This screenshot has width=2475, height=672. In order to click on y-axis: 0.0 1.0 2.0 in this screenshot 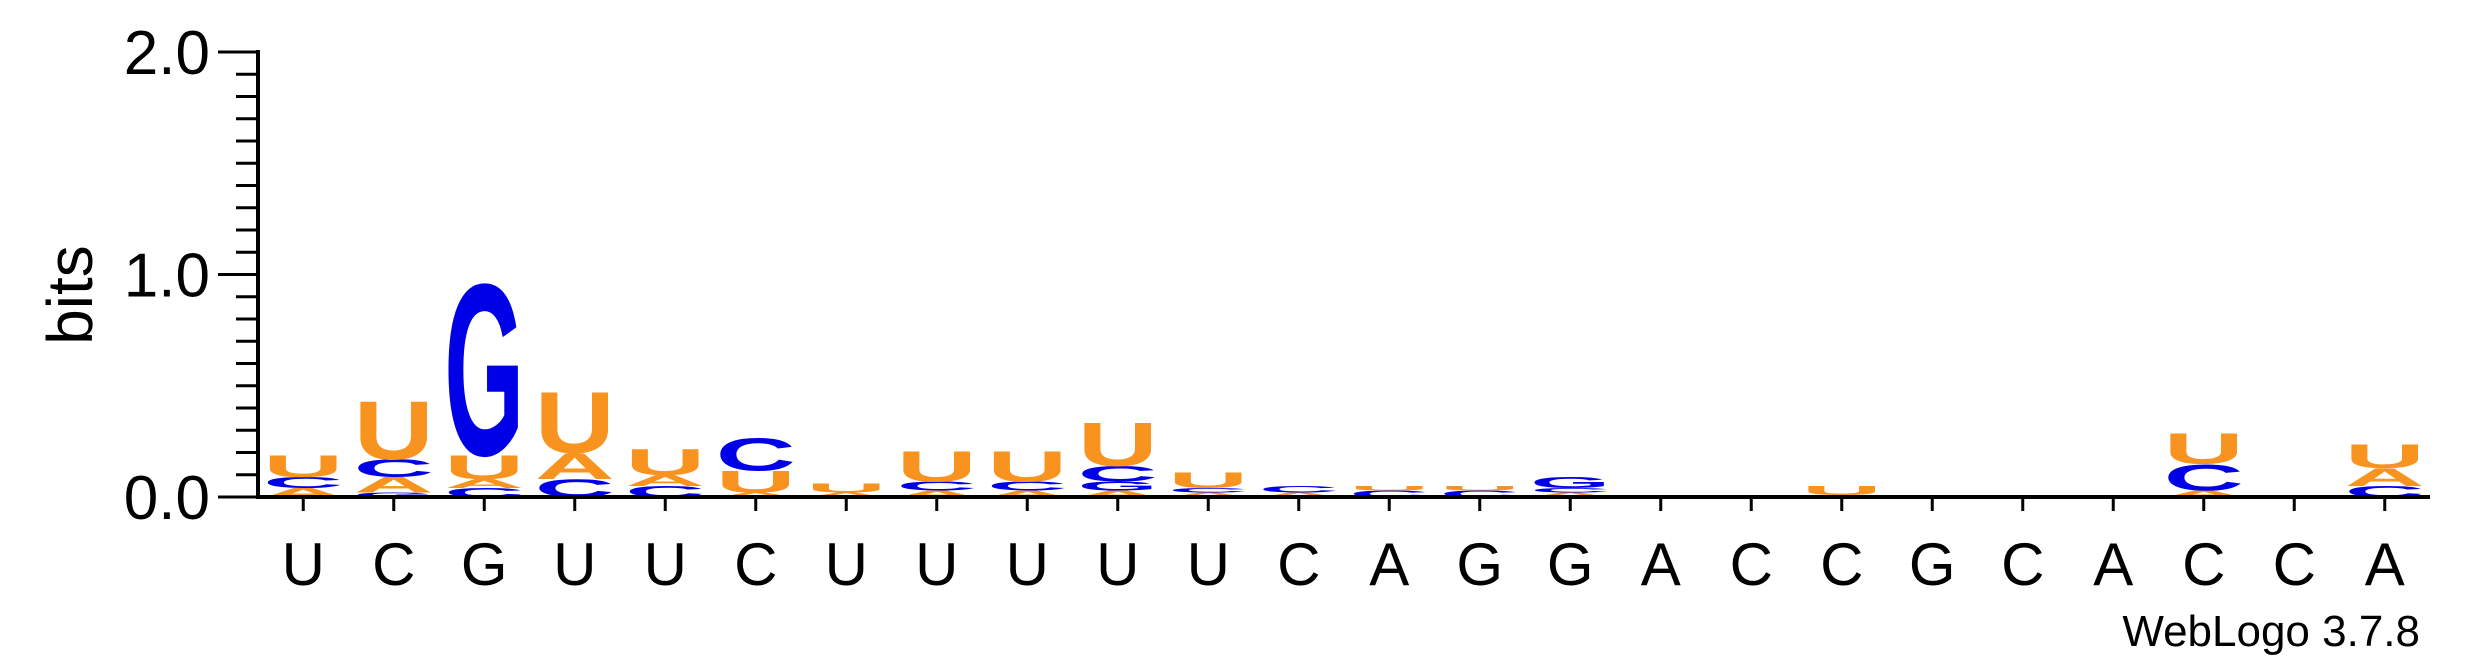, I will do `click(192, 276)`.